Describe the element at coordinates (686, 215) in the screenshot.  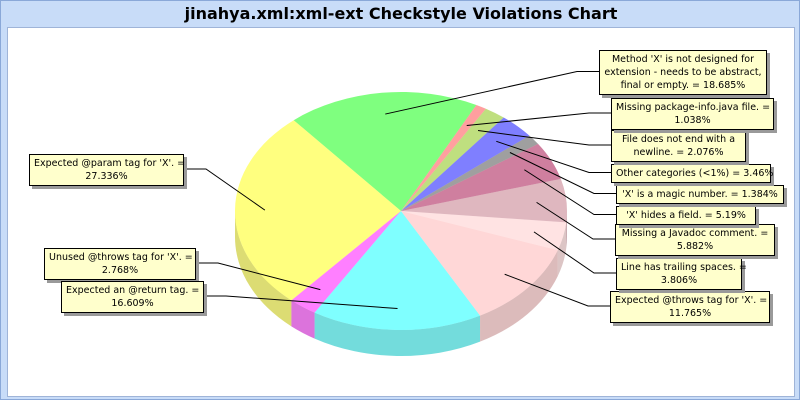
I see `slice-label-7: 'X' hides a field. = 5.19%` at that location.